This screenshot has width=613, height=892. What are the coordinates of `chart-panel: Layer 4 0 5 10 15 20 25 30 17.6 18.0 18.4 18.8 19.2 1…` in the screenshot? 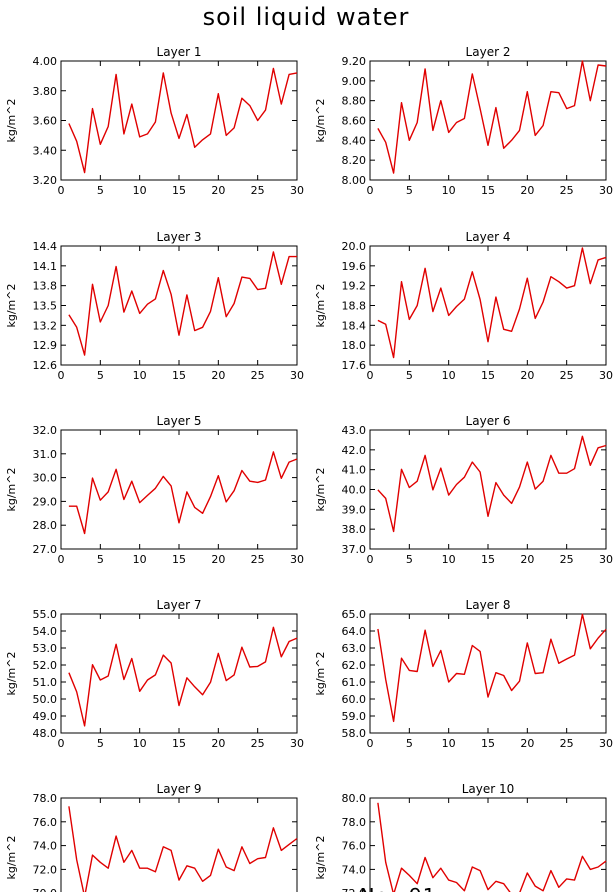 It's located at (463, 306).